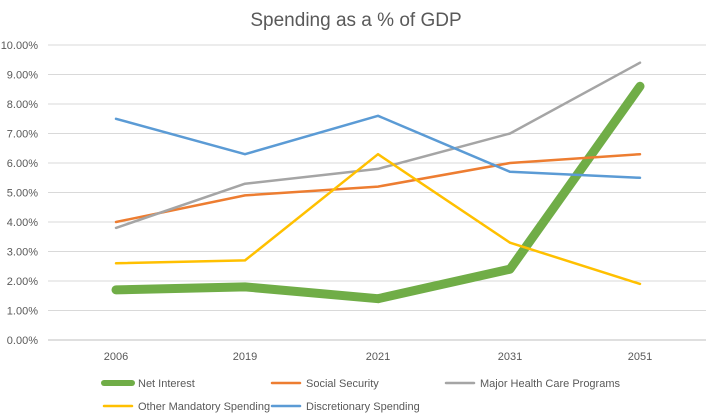 The image size is (707, 418). Describe the element at coordinates (22, 312) in the screenshot. I see `y-tick-label: 1.00%` at that location.